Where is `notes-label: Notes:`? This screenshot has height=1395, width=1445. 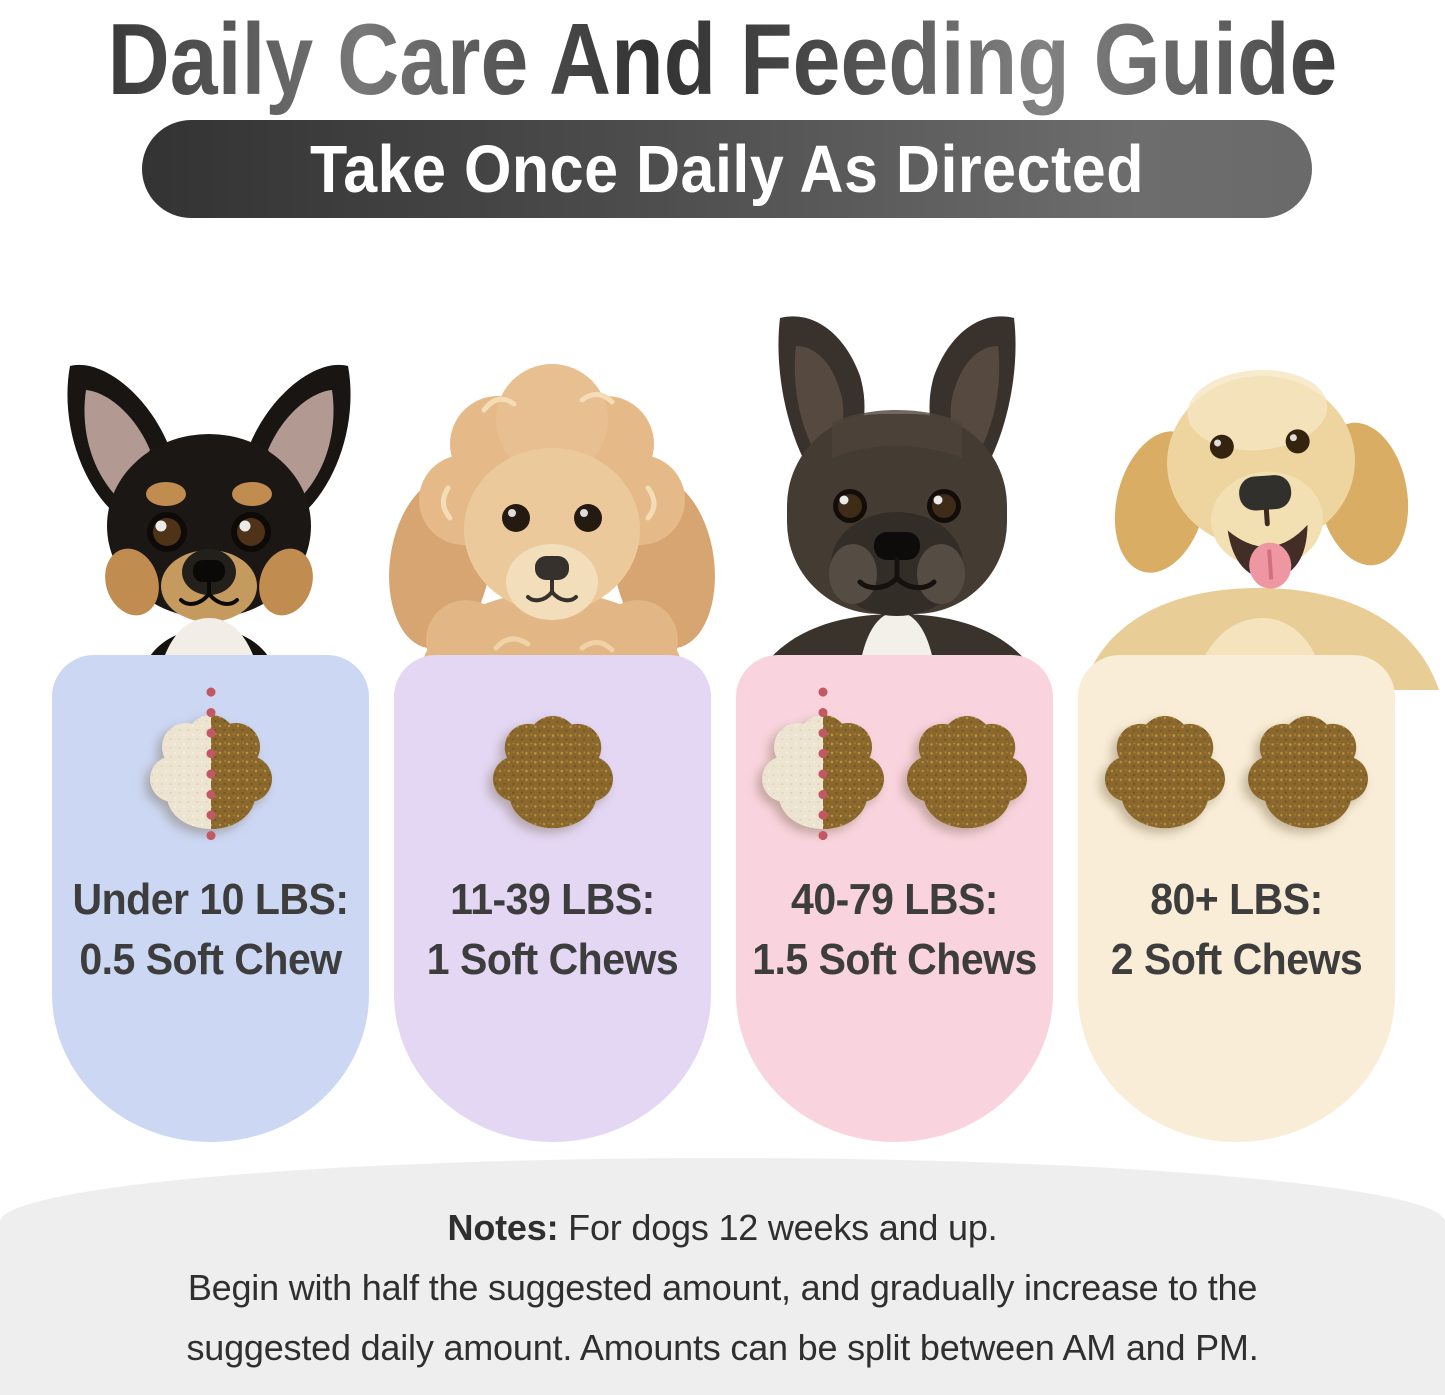 notes-label: Notes: is located at coordinates (503, 1227).